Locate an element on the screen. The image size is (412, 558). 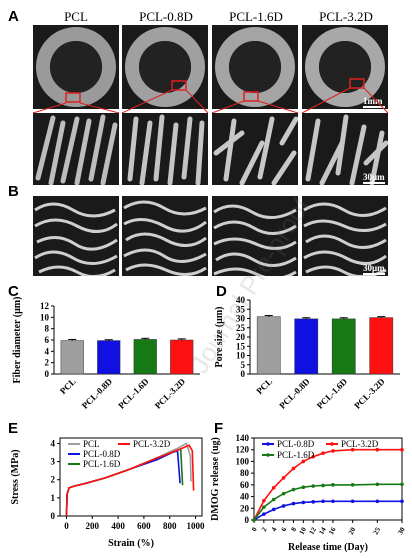
x-tick-label: 8 is located at coordinates (294, 529).